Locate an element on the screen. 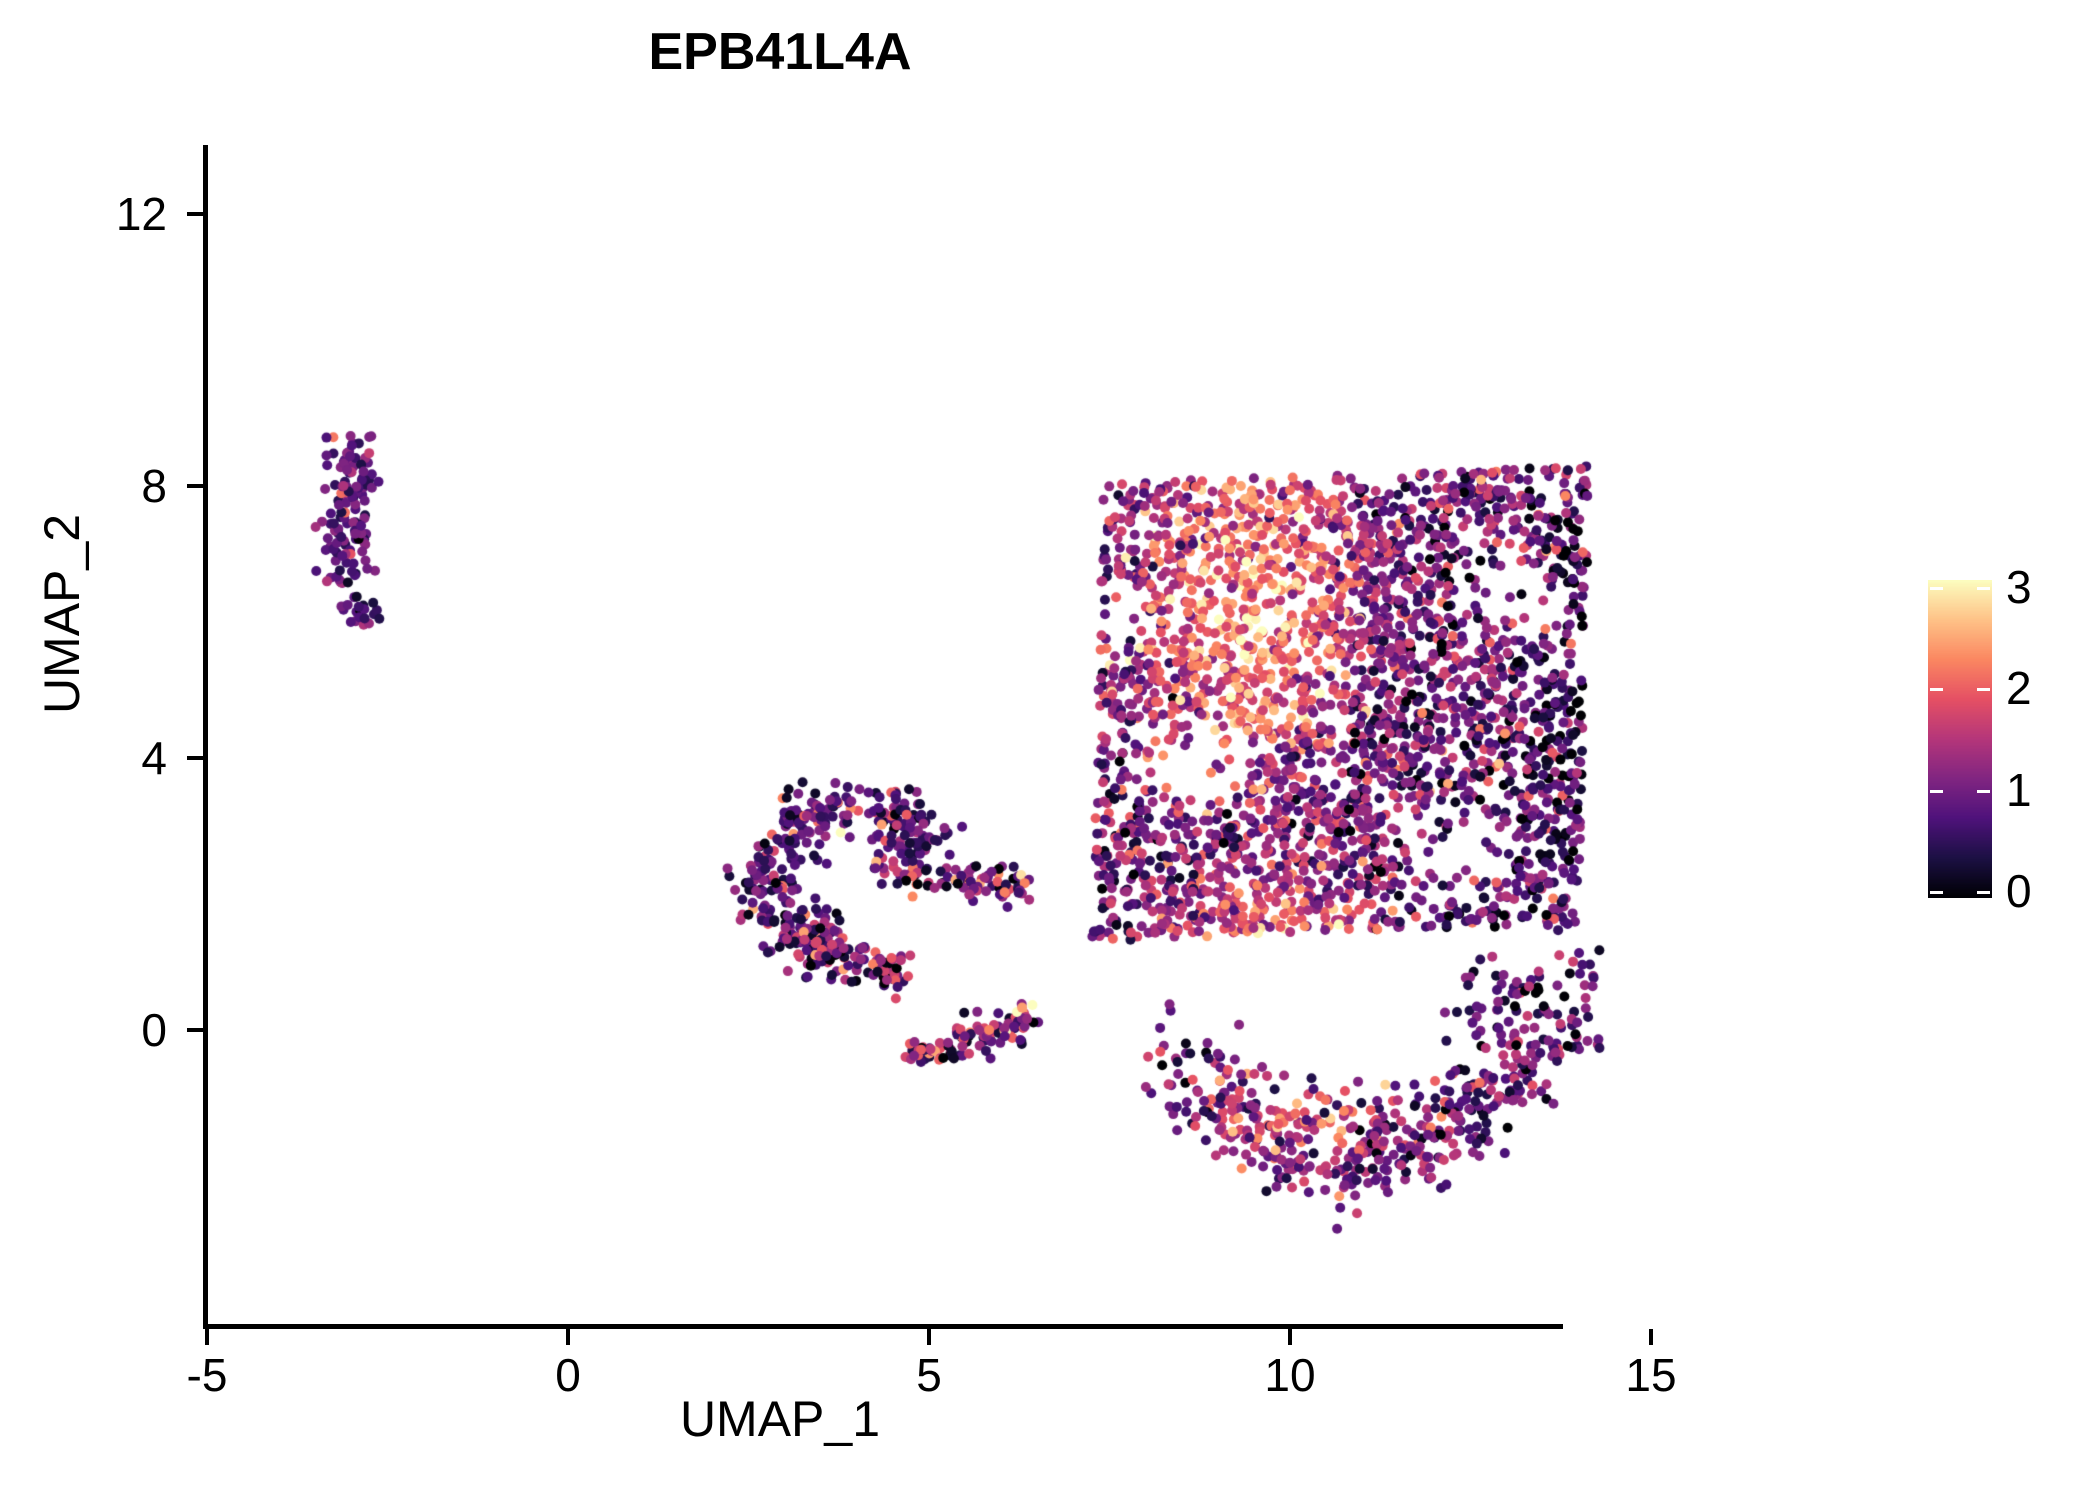  legend-tick-label: 3 is located at coordinates (2019, 587).